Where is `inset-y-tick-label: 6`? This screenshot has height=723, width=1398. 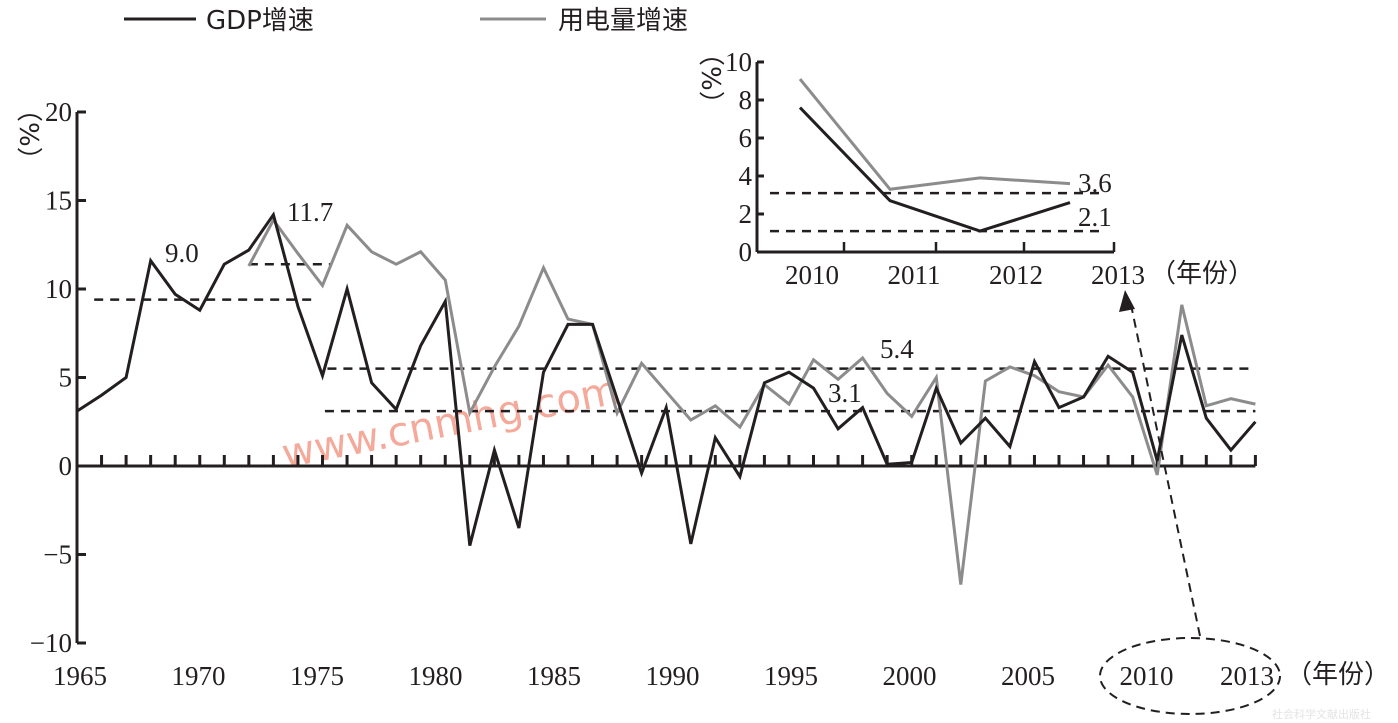 inset-y-tick-label: 6 is located at coordinates (746, 138).